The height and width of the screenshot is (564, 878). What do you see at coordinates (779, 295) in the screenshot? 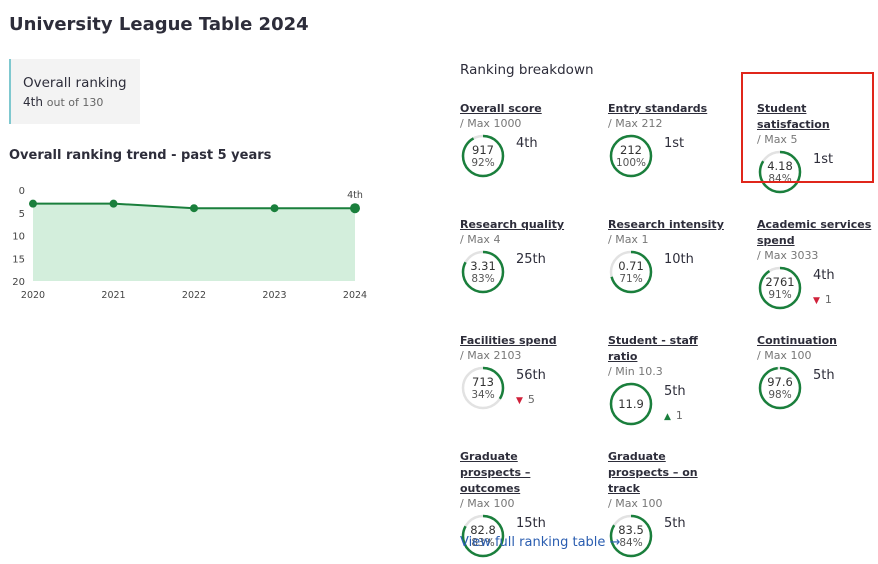
I see `gauge-percent: 91%` at bounding box center [779, 295].